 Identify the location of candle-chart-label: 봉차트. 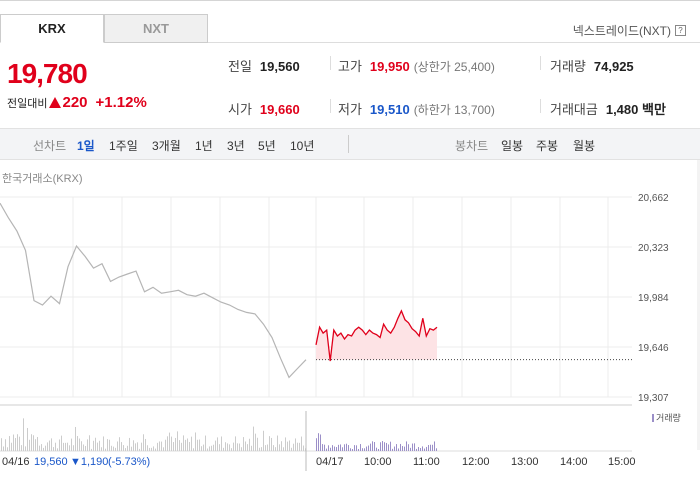
(472, 146).